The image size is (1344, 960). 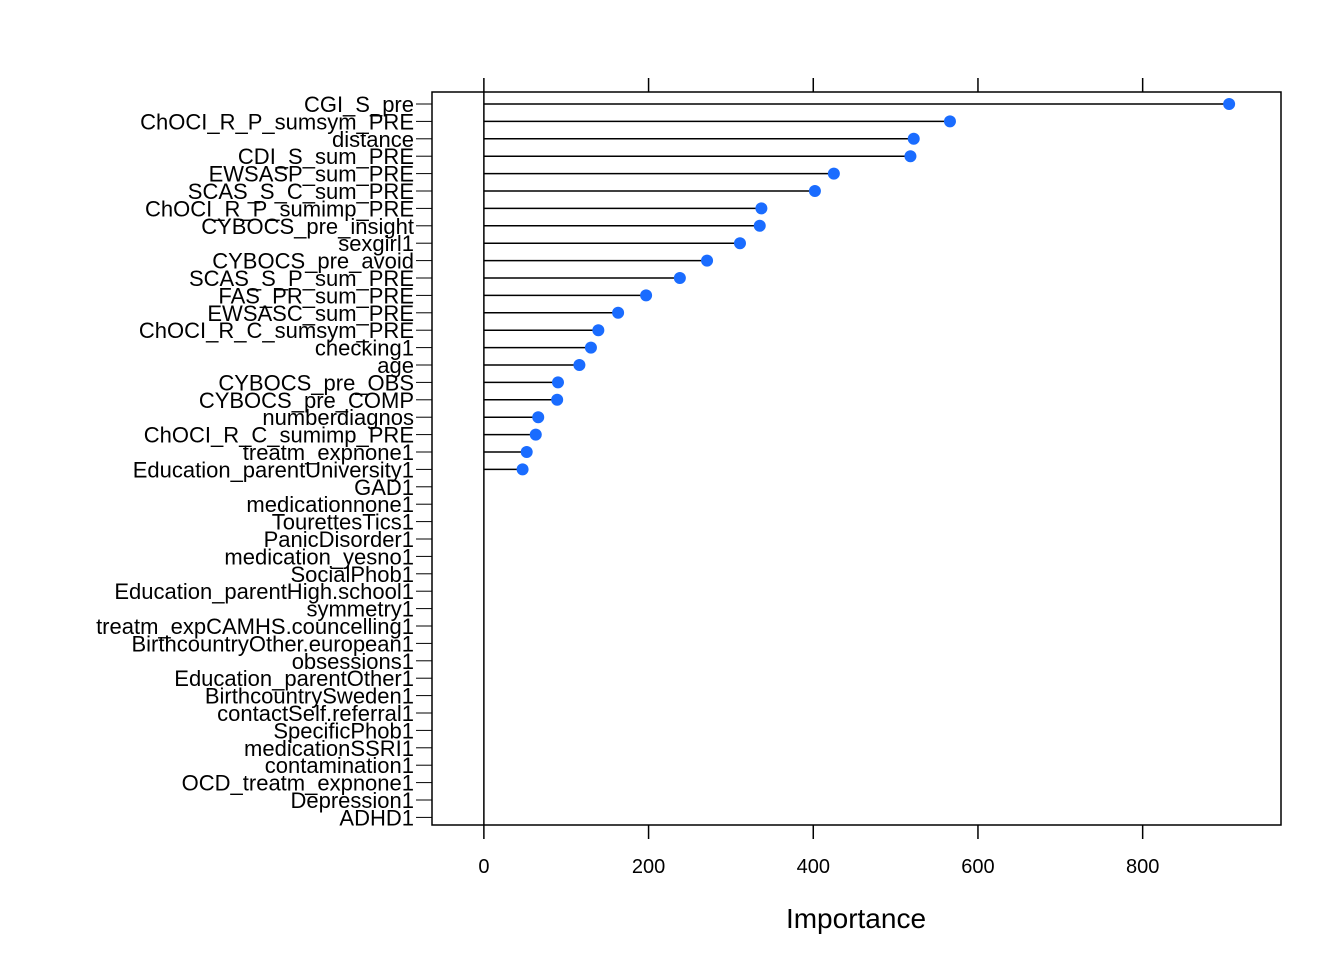 What do you see at coordinates (384, 487) in the screenshot?
I see `y-label-gad1: GAD1` at bounding box center [384, 487].